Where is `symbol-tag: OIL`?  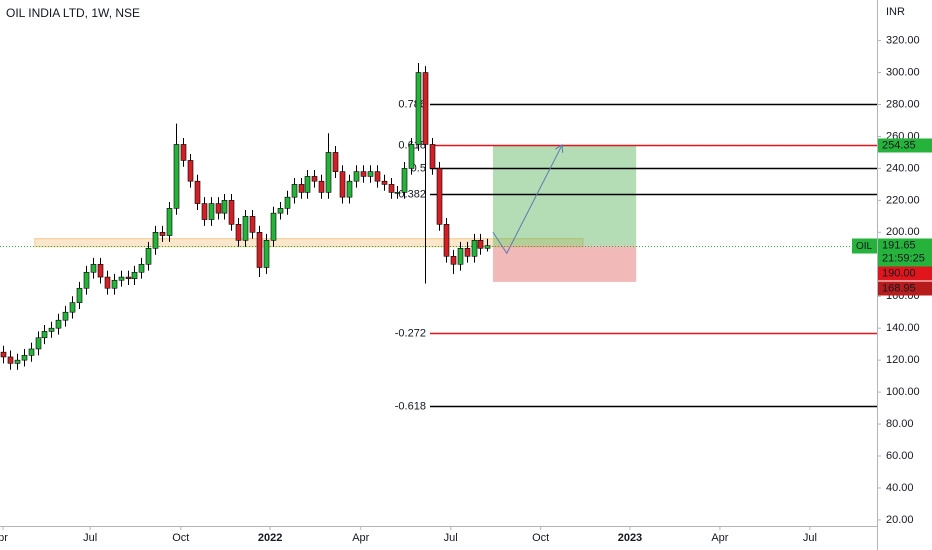 symbol-tag: OIL is located at coordinates (864, 246).